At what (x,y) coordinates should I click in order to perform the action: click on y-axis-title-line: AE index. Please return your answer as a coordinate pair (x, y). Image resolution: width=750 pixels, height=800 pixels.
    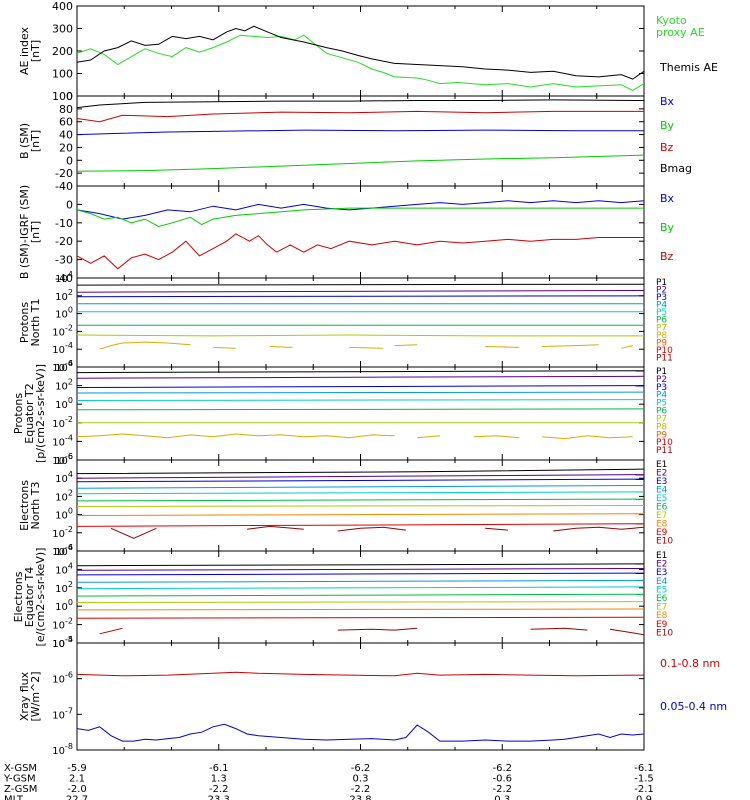
    Looking at the image, I should click on (24, 50).